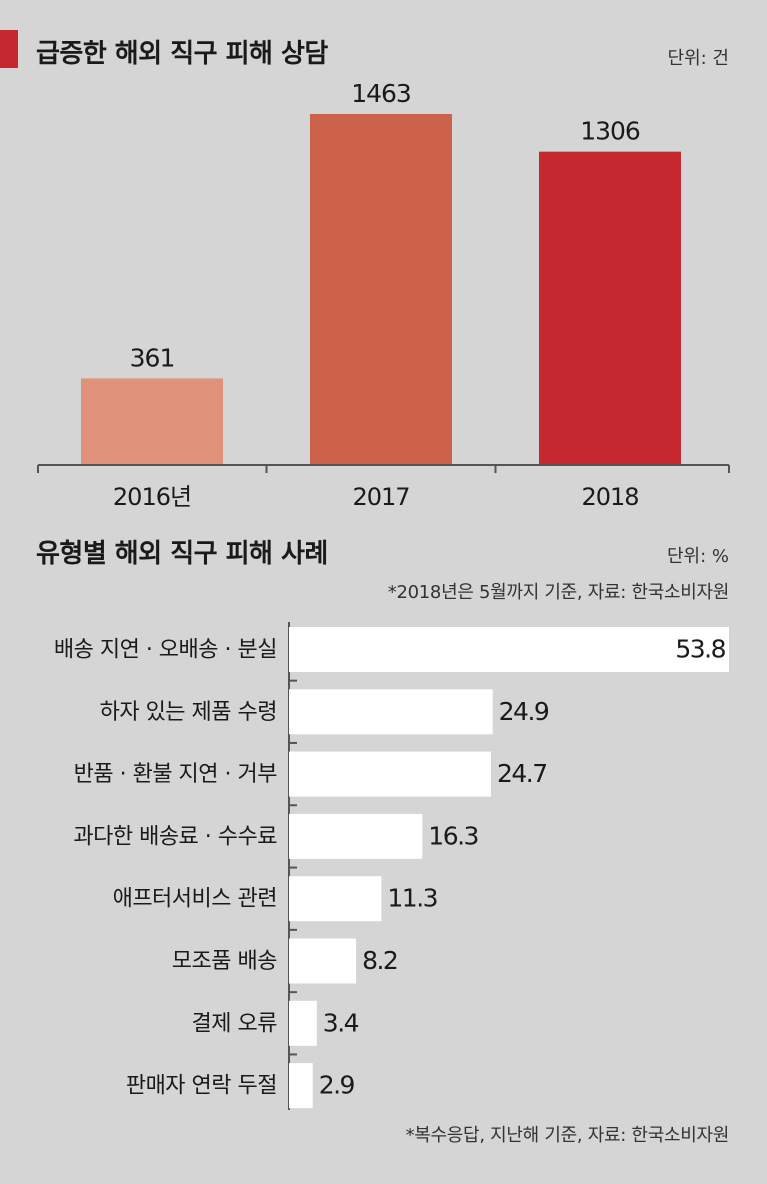  What do you see at coordinates (700, 649) in the screenshot?
I see `hbar-value-label-0: 53.8` at bounding box center [700, 649].